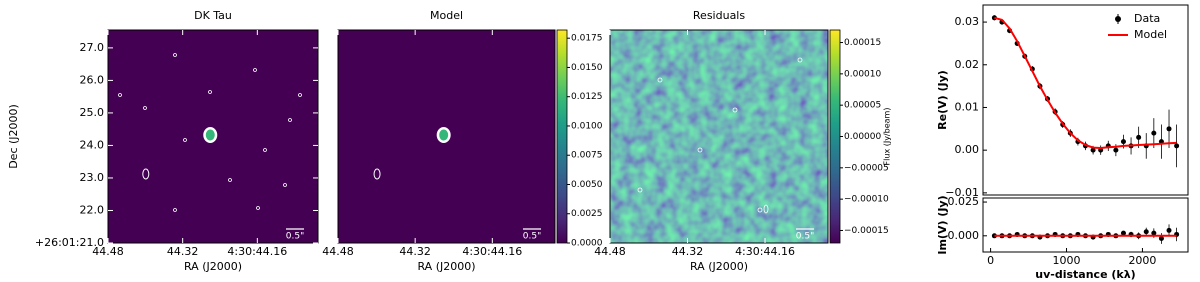 The width and height of the screenshot is (1200, 282). I want to click on panel-title: Model, so click(446, 15).